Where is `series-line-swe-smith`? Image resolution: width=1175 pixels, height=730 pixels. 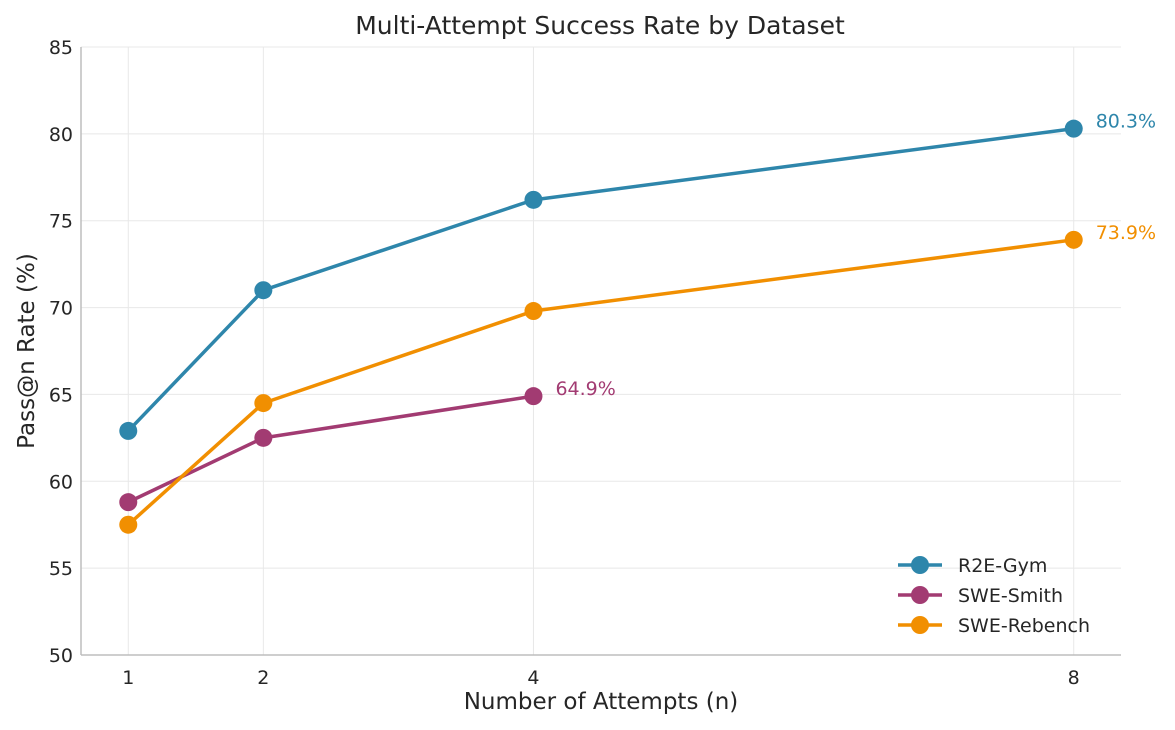
series-line-swe-smith is located at coordinates (331, 449).